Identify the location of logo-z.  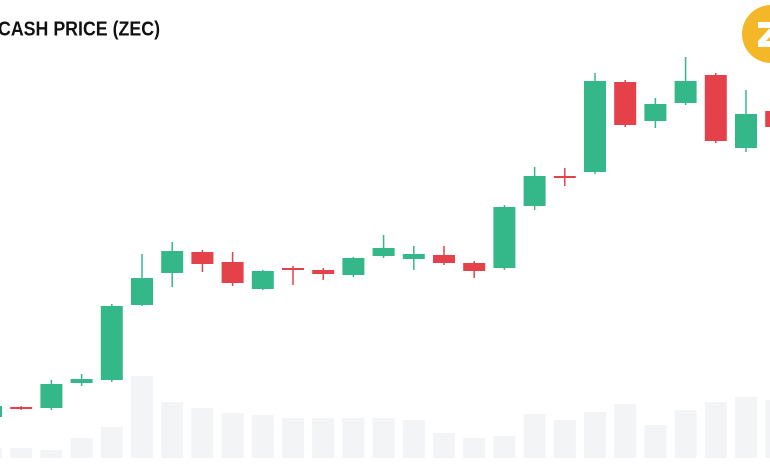
(764, 34).